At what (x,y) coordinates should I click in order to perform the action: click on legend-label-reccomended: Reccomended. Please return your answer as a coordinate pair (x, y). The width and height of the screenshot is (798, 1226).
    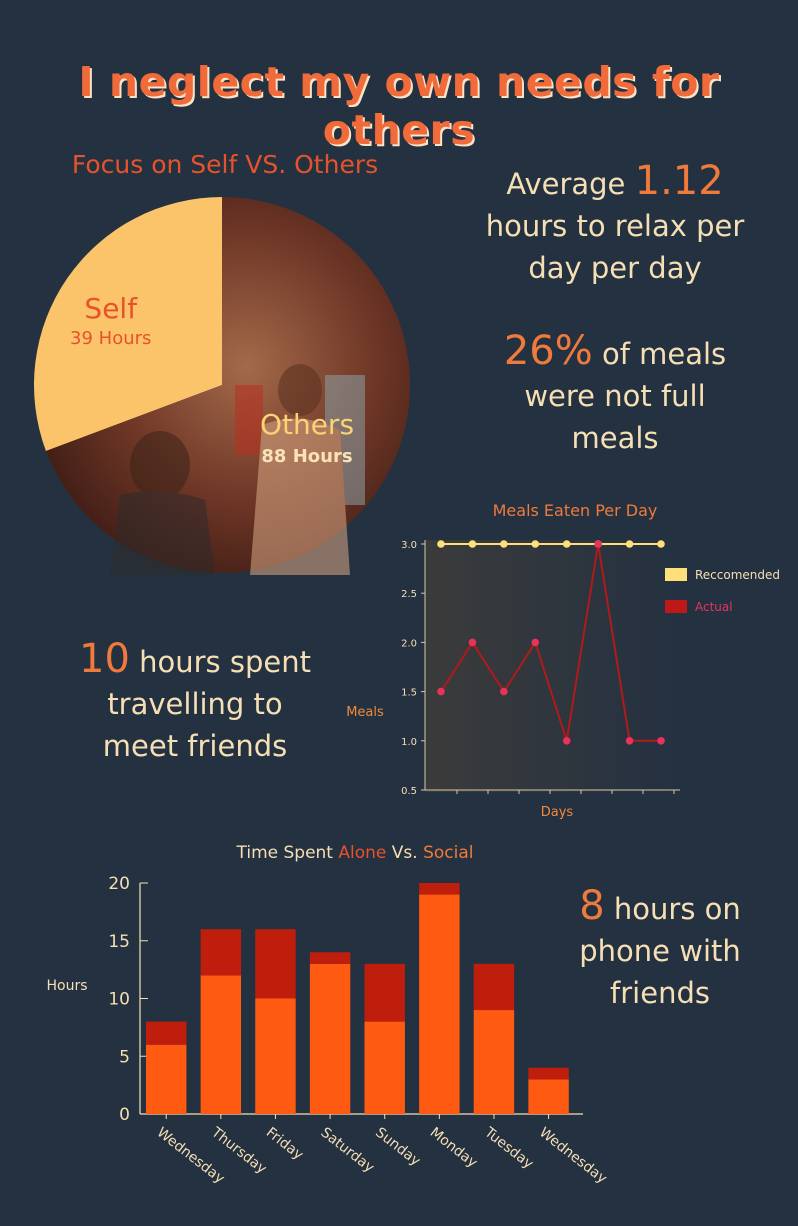
    Looking at the image, I should click on (737, 575).